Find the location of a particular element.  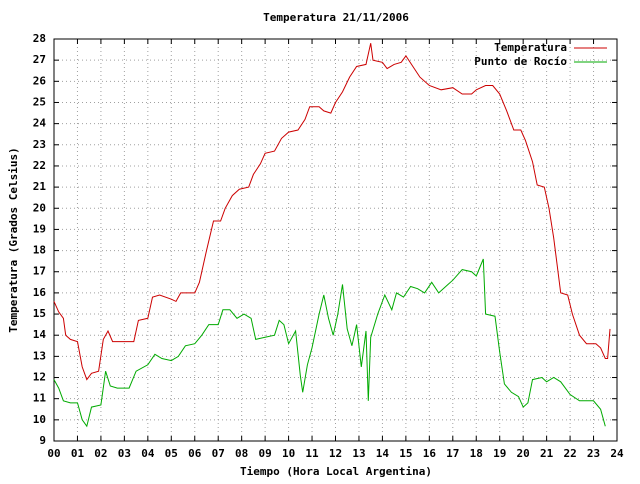

x-tick-label: 20 is located at coordinates (523, 453).